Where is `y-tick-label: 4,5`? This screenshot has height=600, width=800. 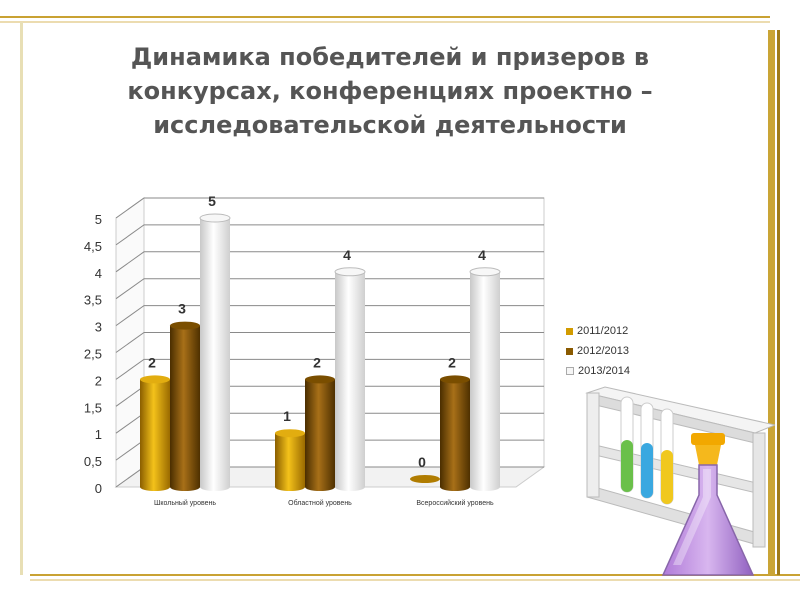
y-tick-label: 4,5 is located at coordinates (93, 246).